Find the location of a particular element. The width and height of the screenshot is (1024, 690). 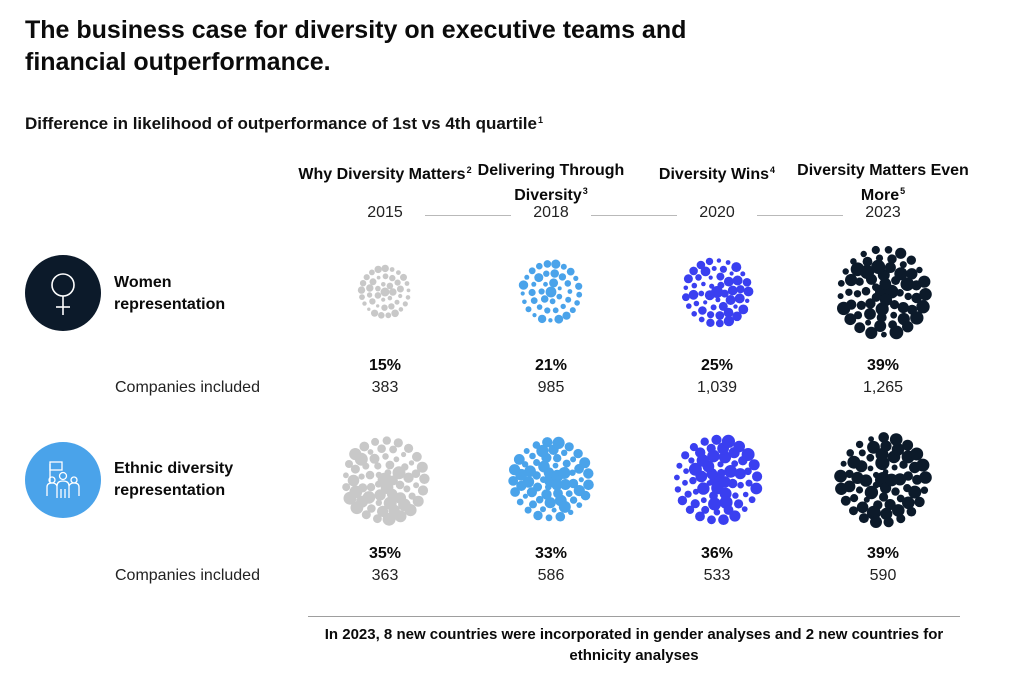

women-cluster-2023 is located at coordinates (884, 292).